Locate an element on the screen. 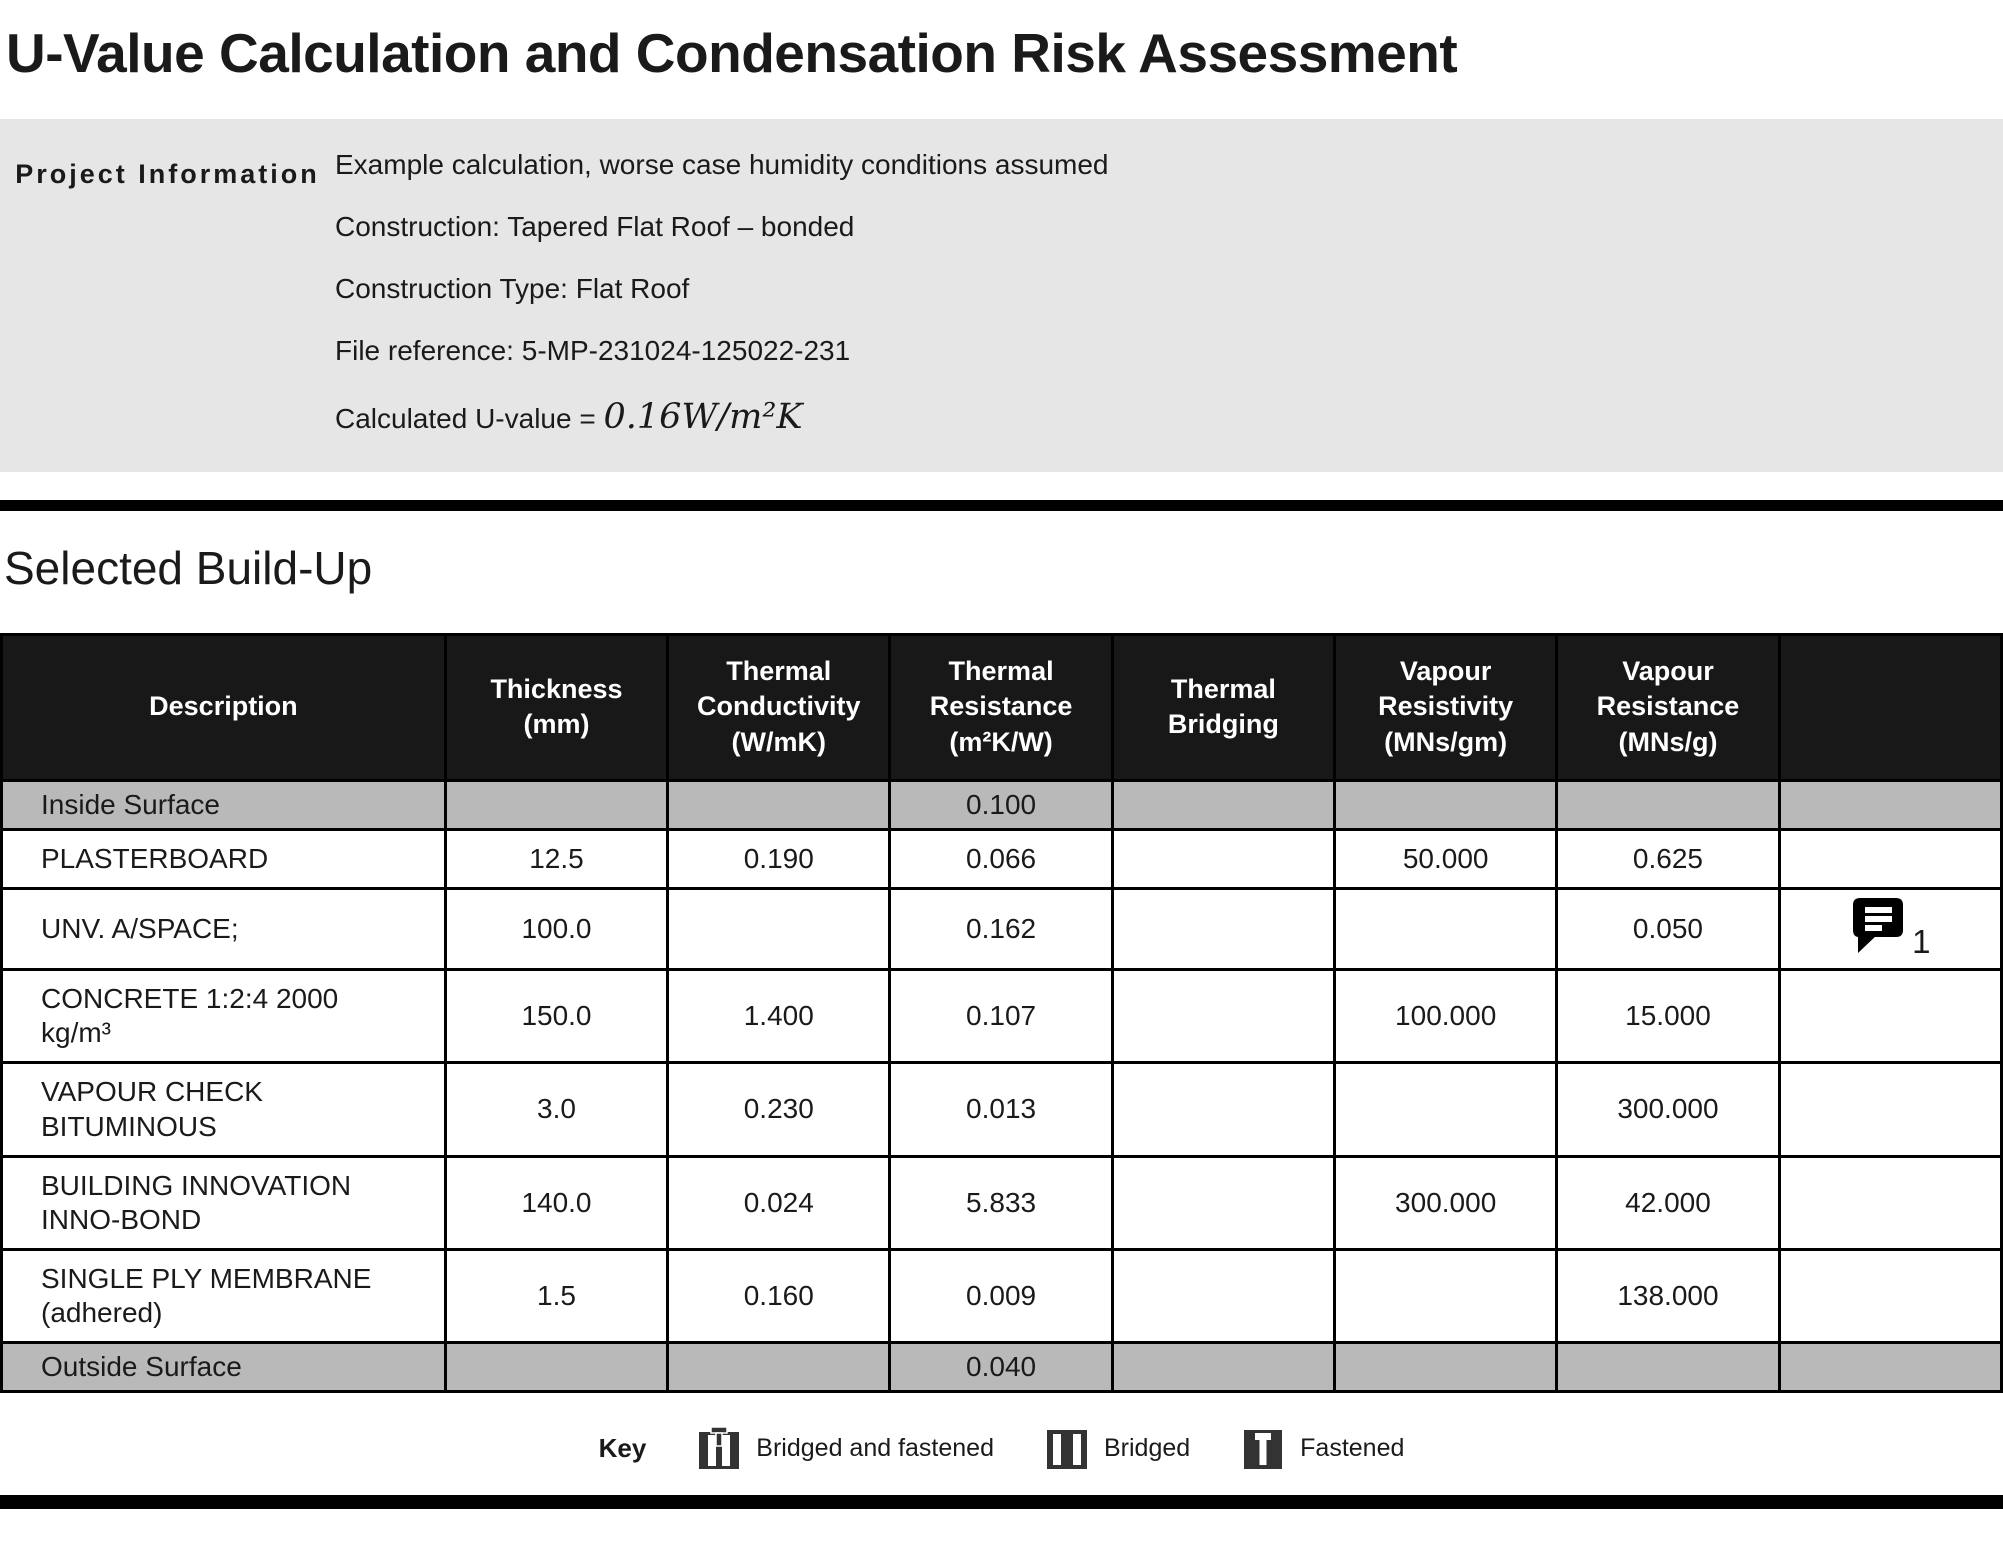 This screenshot has height=1559, width=2003. key-item-label: Fastened is located at coordinates (1352, 1447).